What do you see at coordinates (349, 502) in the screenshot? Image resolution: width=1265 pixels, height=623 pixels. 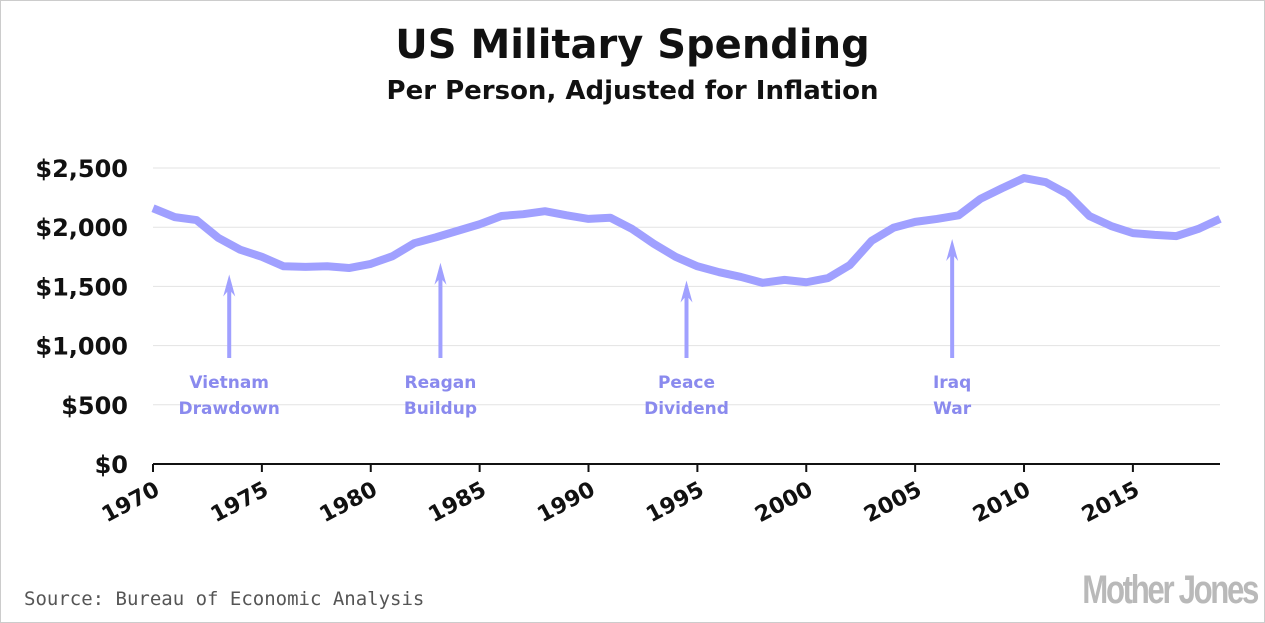 I see `x-tick-label: 1980` at bounding box center [349, 502].